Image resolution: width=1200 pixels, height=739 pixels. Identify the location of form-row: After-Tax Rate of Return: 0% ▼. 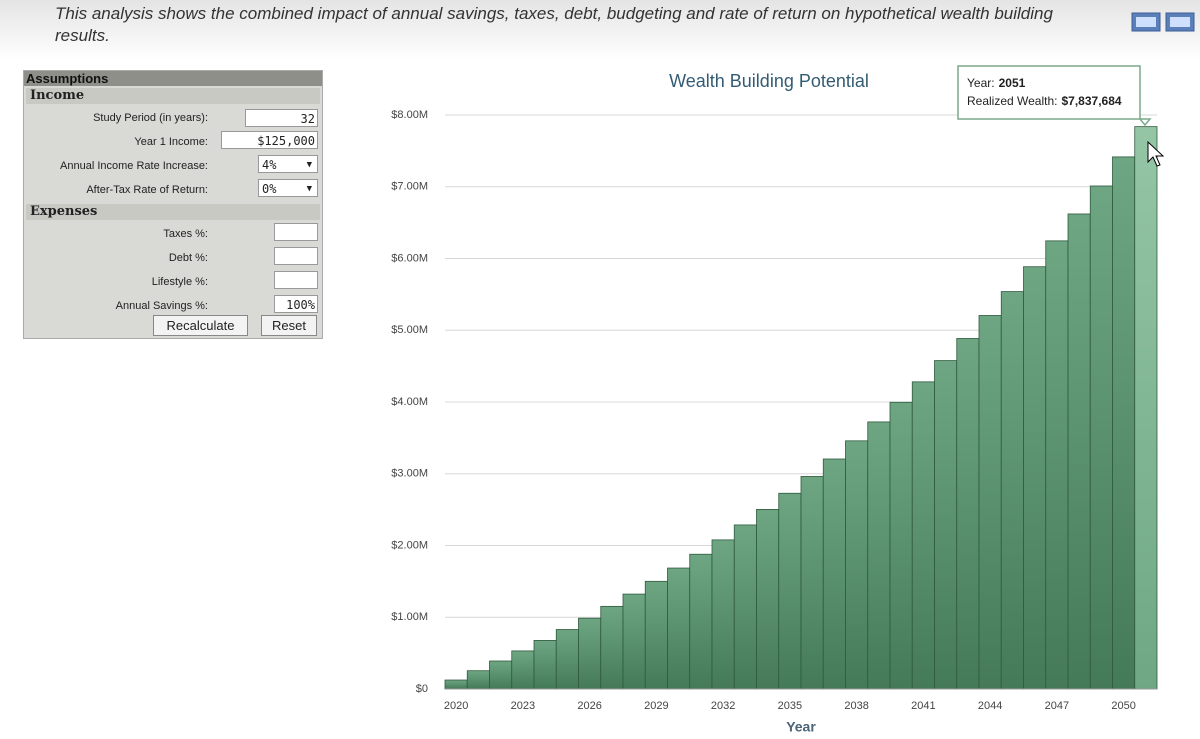
(173, 190).